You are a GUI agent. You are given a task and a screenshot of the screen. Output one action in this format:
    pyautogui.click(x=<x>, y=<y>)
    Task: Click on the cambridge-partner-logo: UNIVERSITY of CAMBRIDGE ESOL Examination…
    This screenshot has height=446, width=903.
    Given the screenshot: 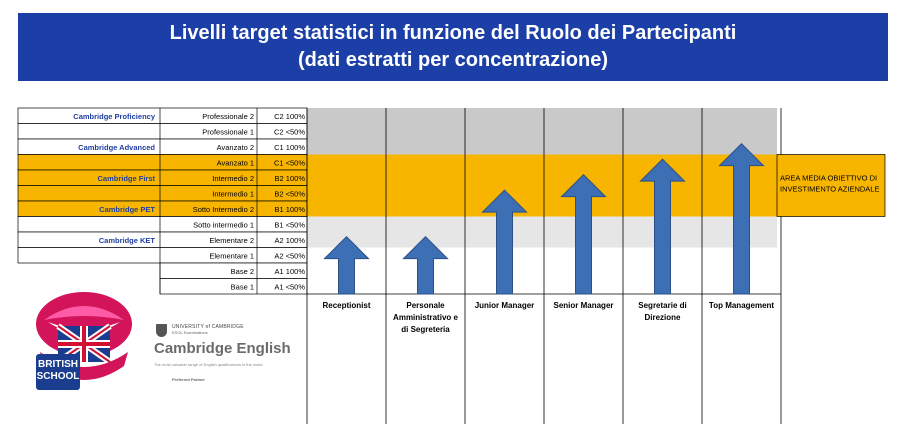 What is the action you would take?
    pyautogui.click(x=227, y=359)
    